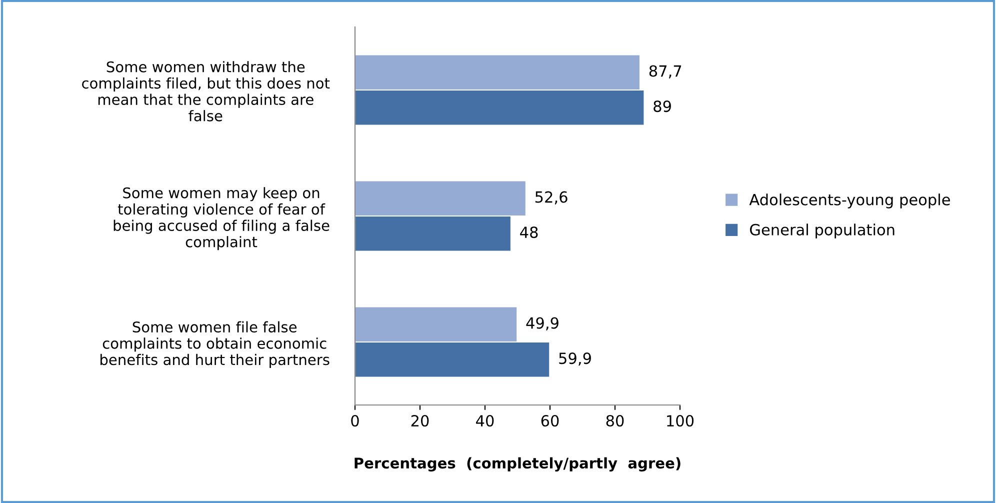 This screenshot has height=503, width=996. I want to click on x-tick-label: 0, so click(355, 420).